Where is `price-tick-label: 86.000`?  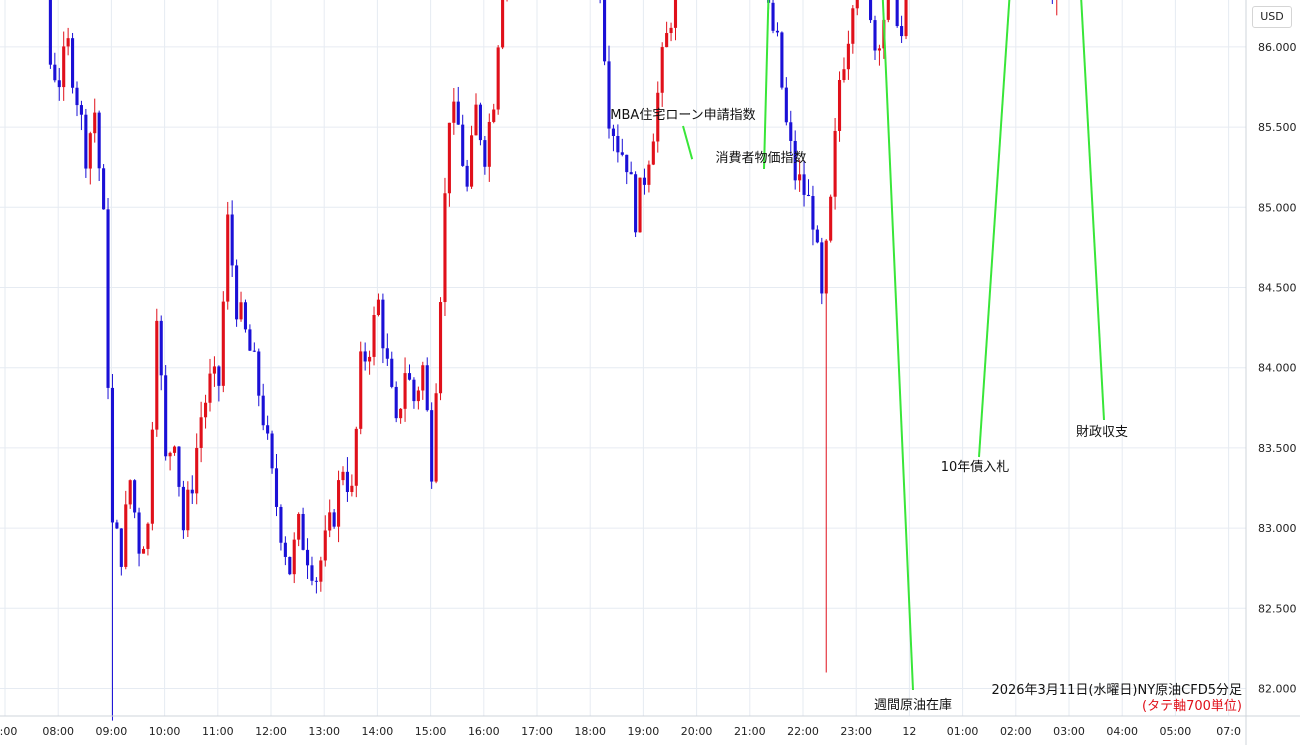 price-tick-label: 86.000 is located at coordinates (1277, 47).